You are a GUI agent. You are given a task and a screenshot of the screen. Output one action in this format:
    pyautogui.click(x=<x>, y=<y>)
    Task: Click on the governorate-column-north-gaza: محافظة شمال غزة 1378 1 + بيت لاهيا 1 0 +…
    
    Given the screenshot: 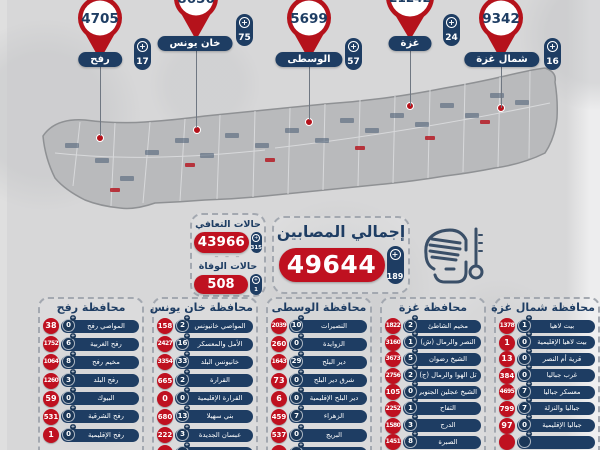 What is the action you would take?
    pyautogui.click(x=545, y=373)
    